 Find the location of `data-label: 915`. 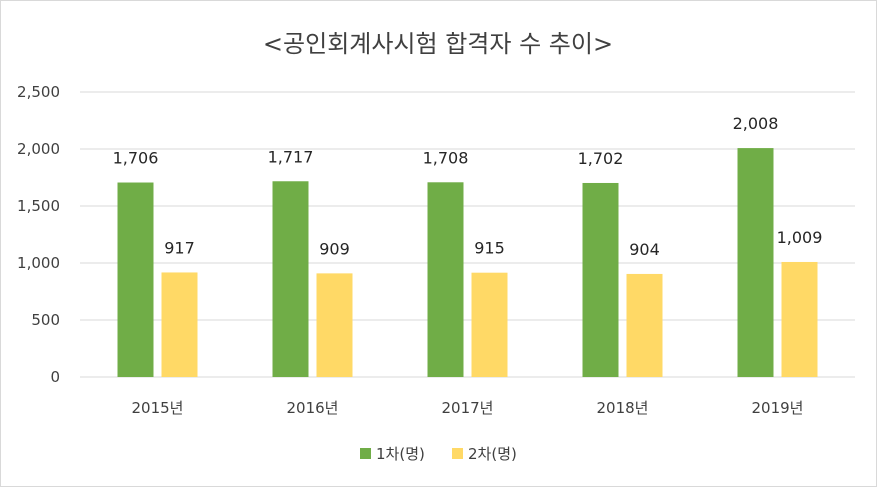

data-label: 915 is located at coordinates (489, 248).